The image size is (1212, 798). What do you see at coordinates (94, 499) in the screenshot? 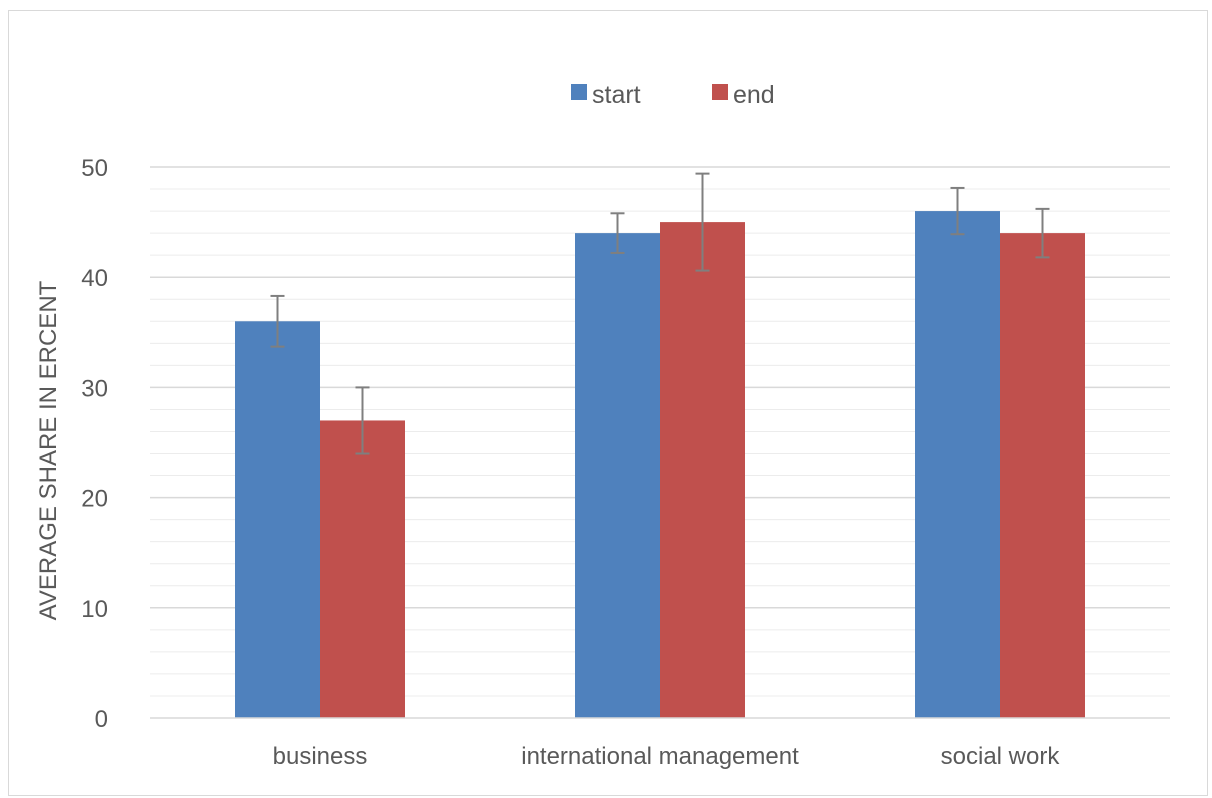
I see `y-tick-label: 20` at bounding box center [94, 499].